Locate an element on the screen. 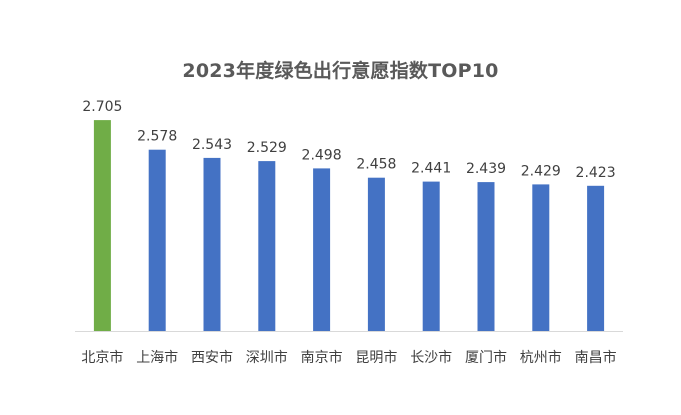 The height and width of the screenshot is (415, 681). data-label-2: 2.578 is located at coordinates (157, 137).